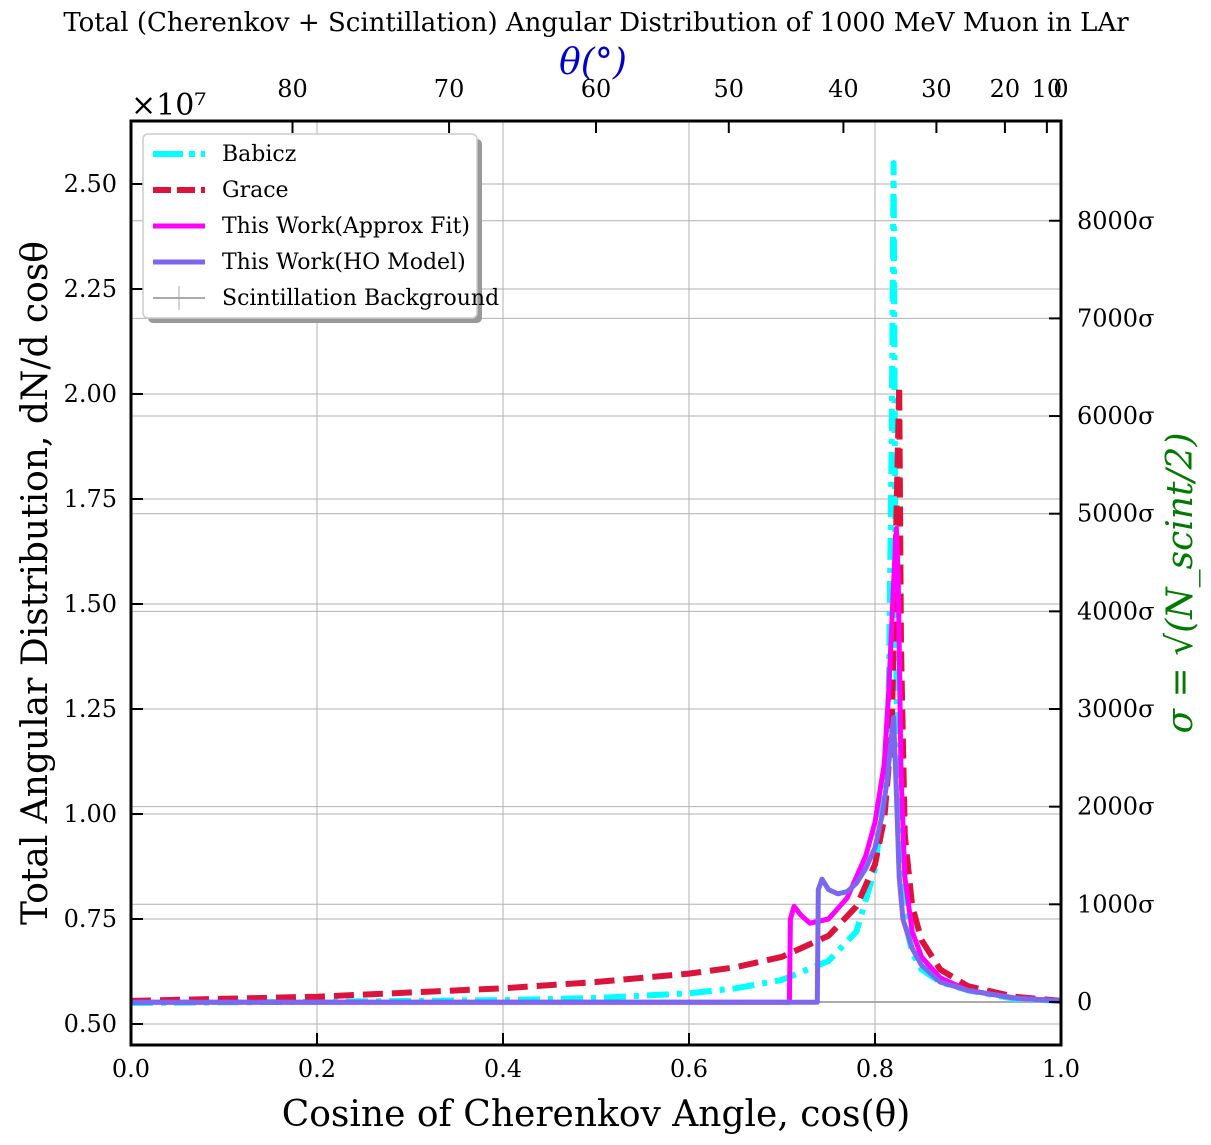  I want to click on legend-box, so click(310, 226).